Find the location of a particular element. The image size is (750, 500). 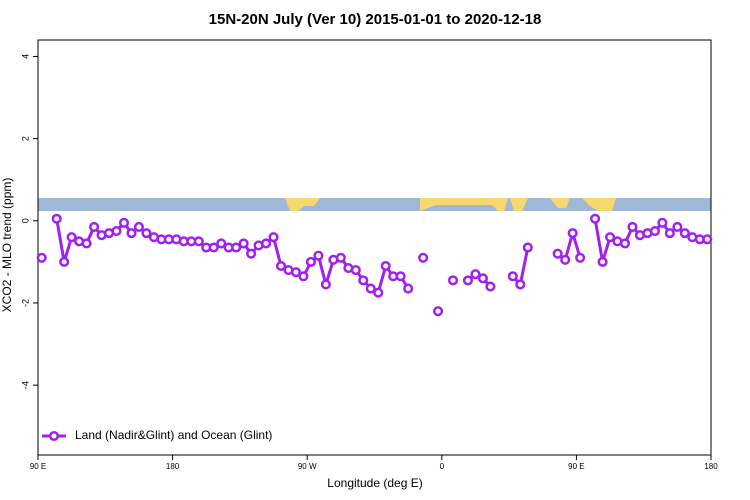

y-tick-label: -2 is located at coordinates (25, 303).